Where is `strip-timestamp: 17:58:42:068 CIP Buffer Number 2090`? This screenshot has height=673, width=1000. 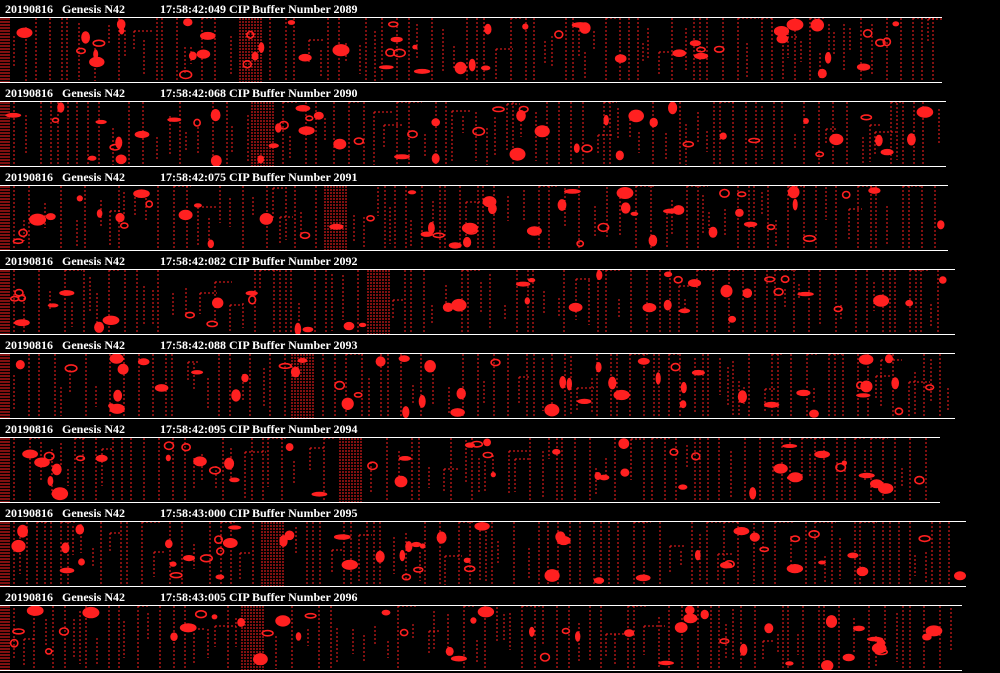 strip-timestamp: 17:58:42:068 CIP Buffer Number 2090 is located at coordinates (259, 93).